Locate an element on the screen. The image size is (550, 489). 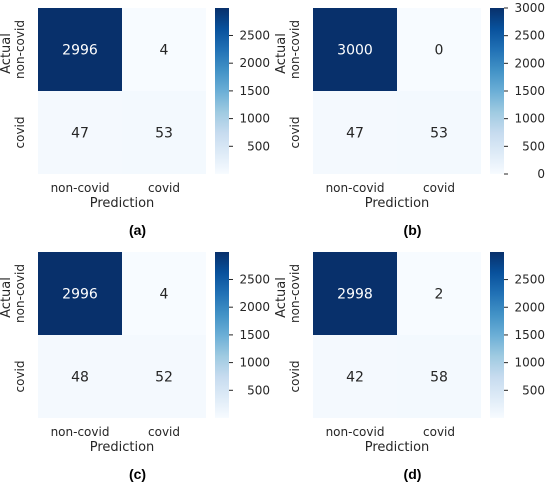
cell-value-label: 42 is located at coordinates (355, 378).